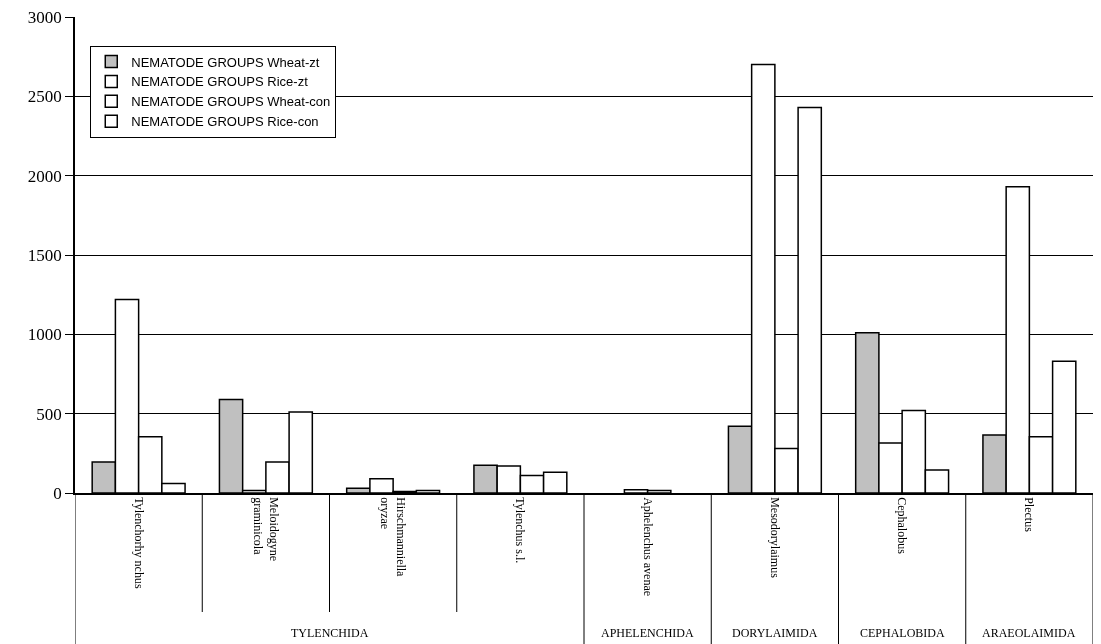 Image resolution: width=1101 pixels, height=644 pixels. I want to click on y-tick-label: 3000, so click(44, 17).